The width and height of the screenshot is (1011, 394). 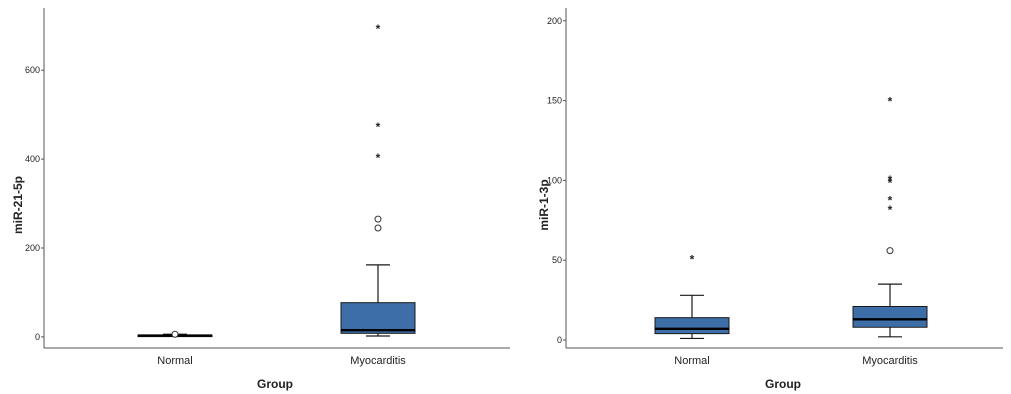 What do you see at coordinates (18, 205) in the screenshot?
I see `y-axis-label: miR-21-5p` at bounding box center [18, 205].